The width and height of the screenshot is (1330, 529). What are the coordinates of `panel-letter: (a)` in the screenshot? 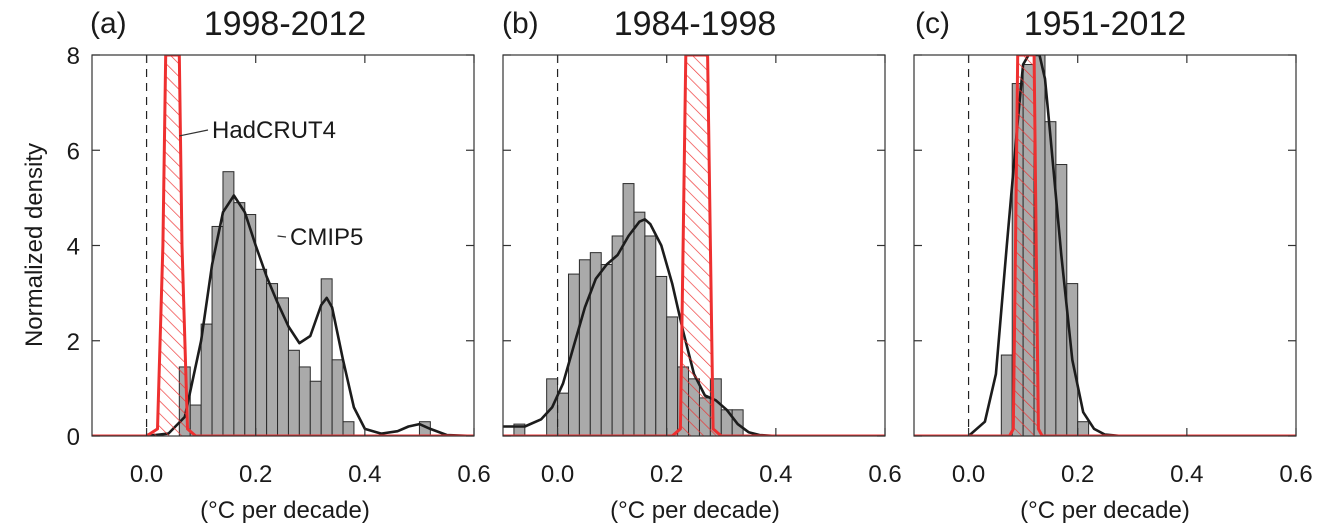 It's located at (108, 23).